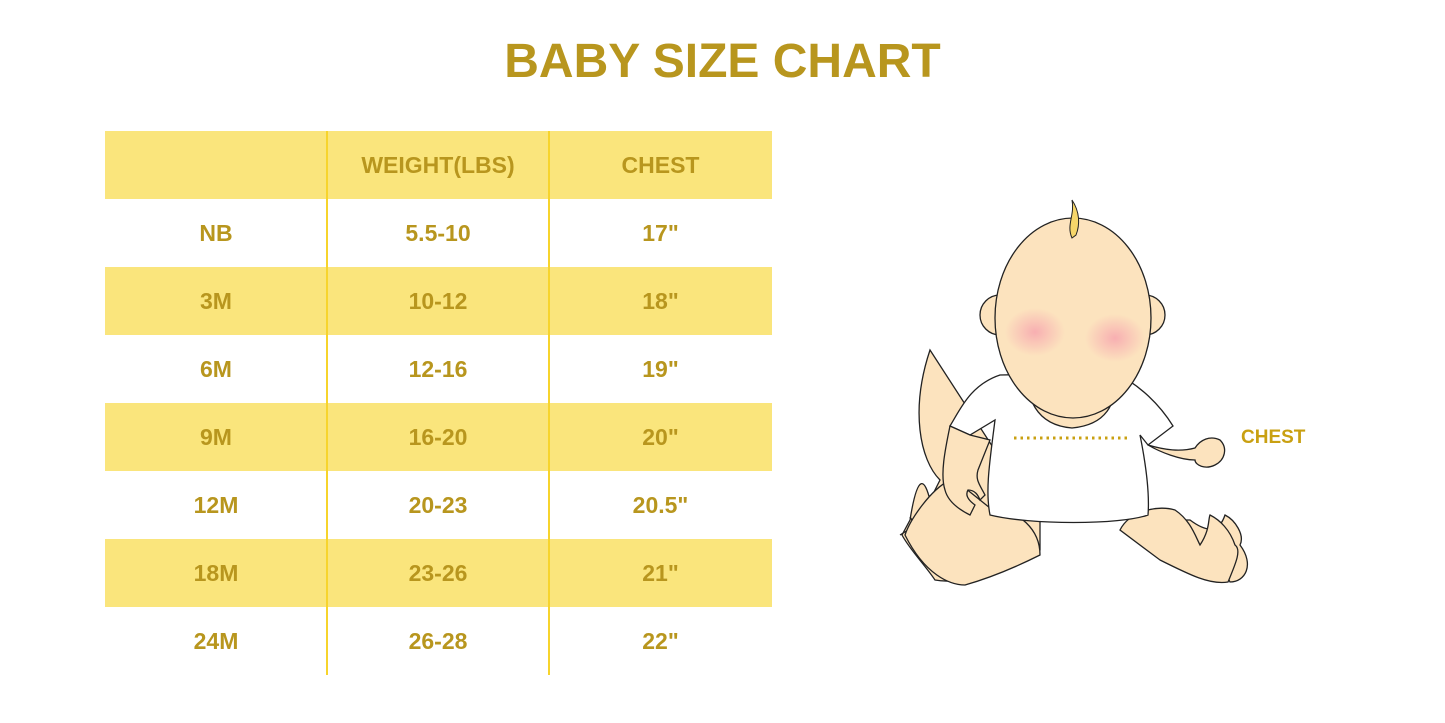 The image size is (1445, 723). What do you see at coordinates (660, 300) in the screenshot?
I see `chest-cell: 18"` at bounding box center [660, 300].